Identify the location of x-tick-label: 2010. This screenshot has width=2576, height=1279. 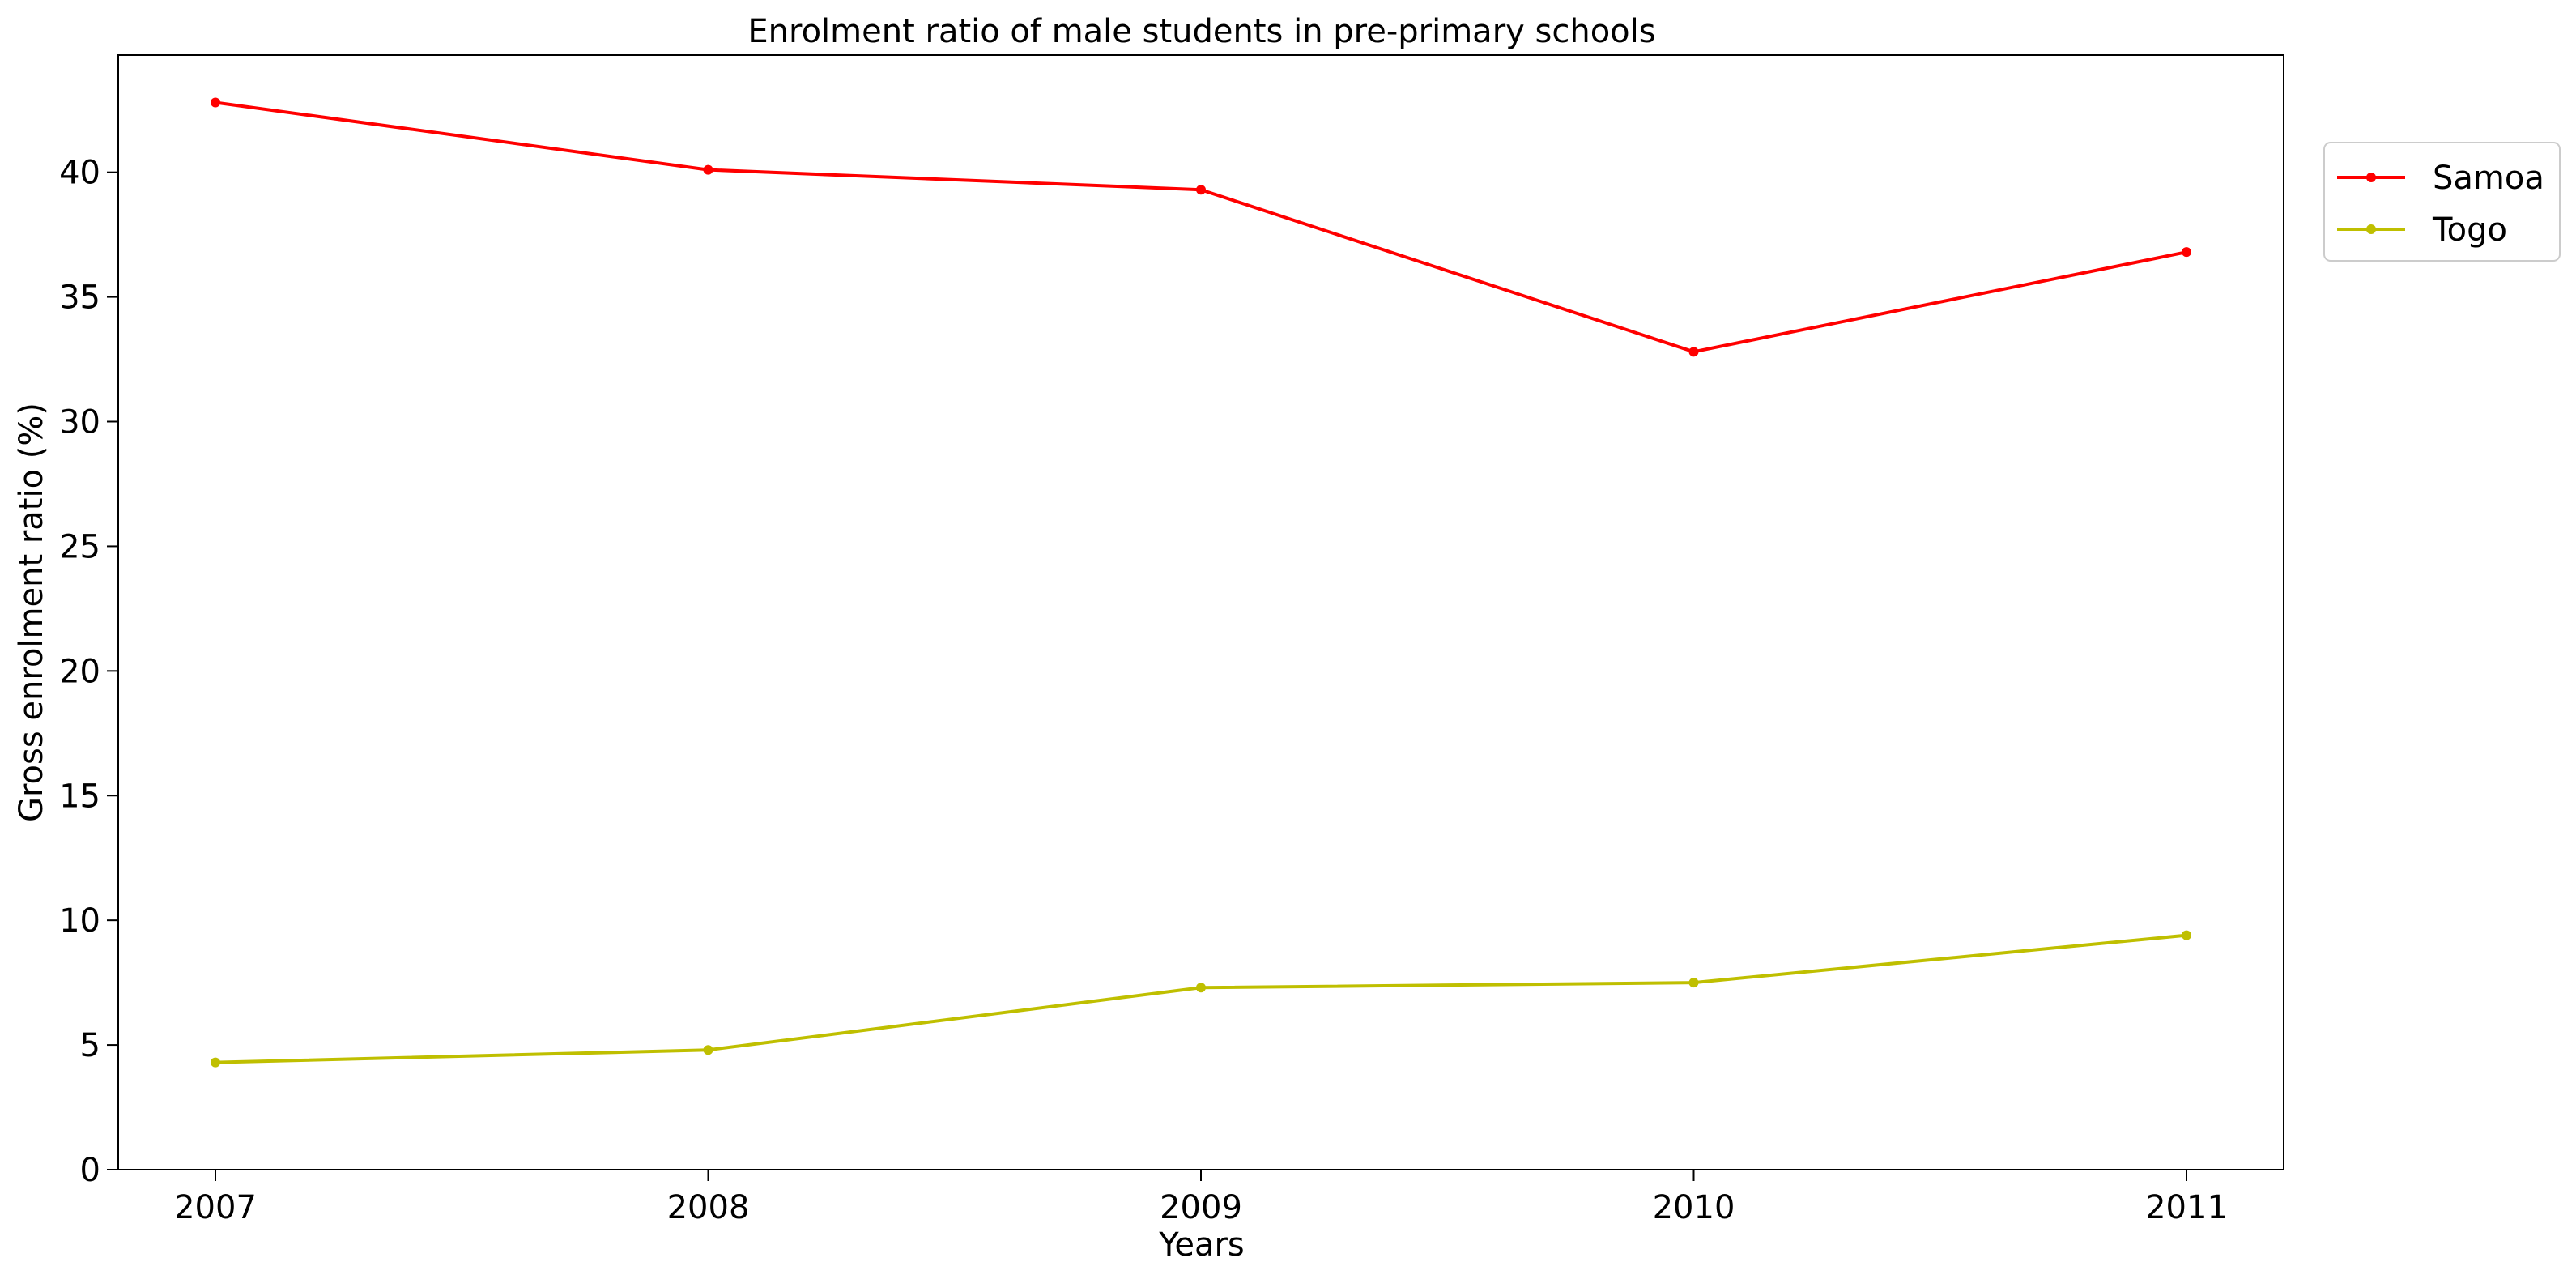
(1694, 1207).